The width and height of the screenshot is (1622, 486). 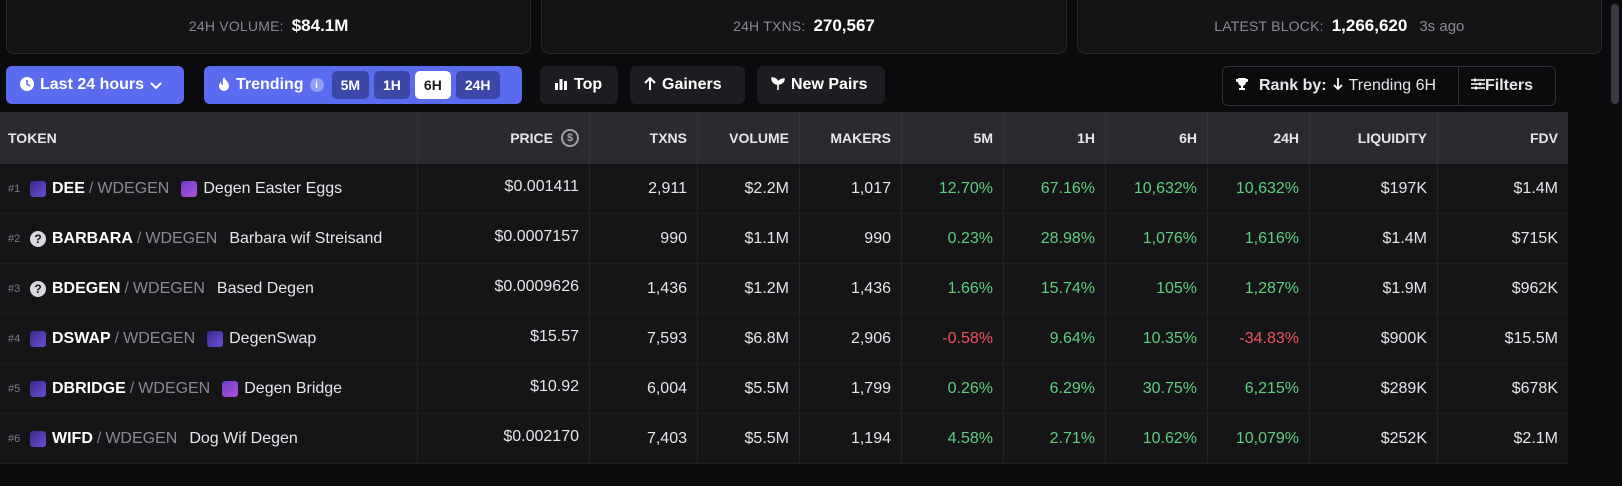 I want to click on cell-makers: 1,194, so click(x=851, y=438).